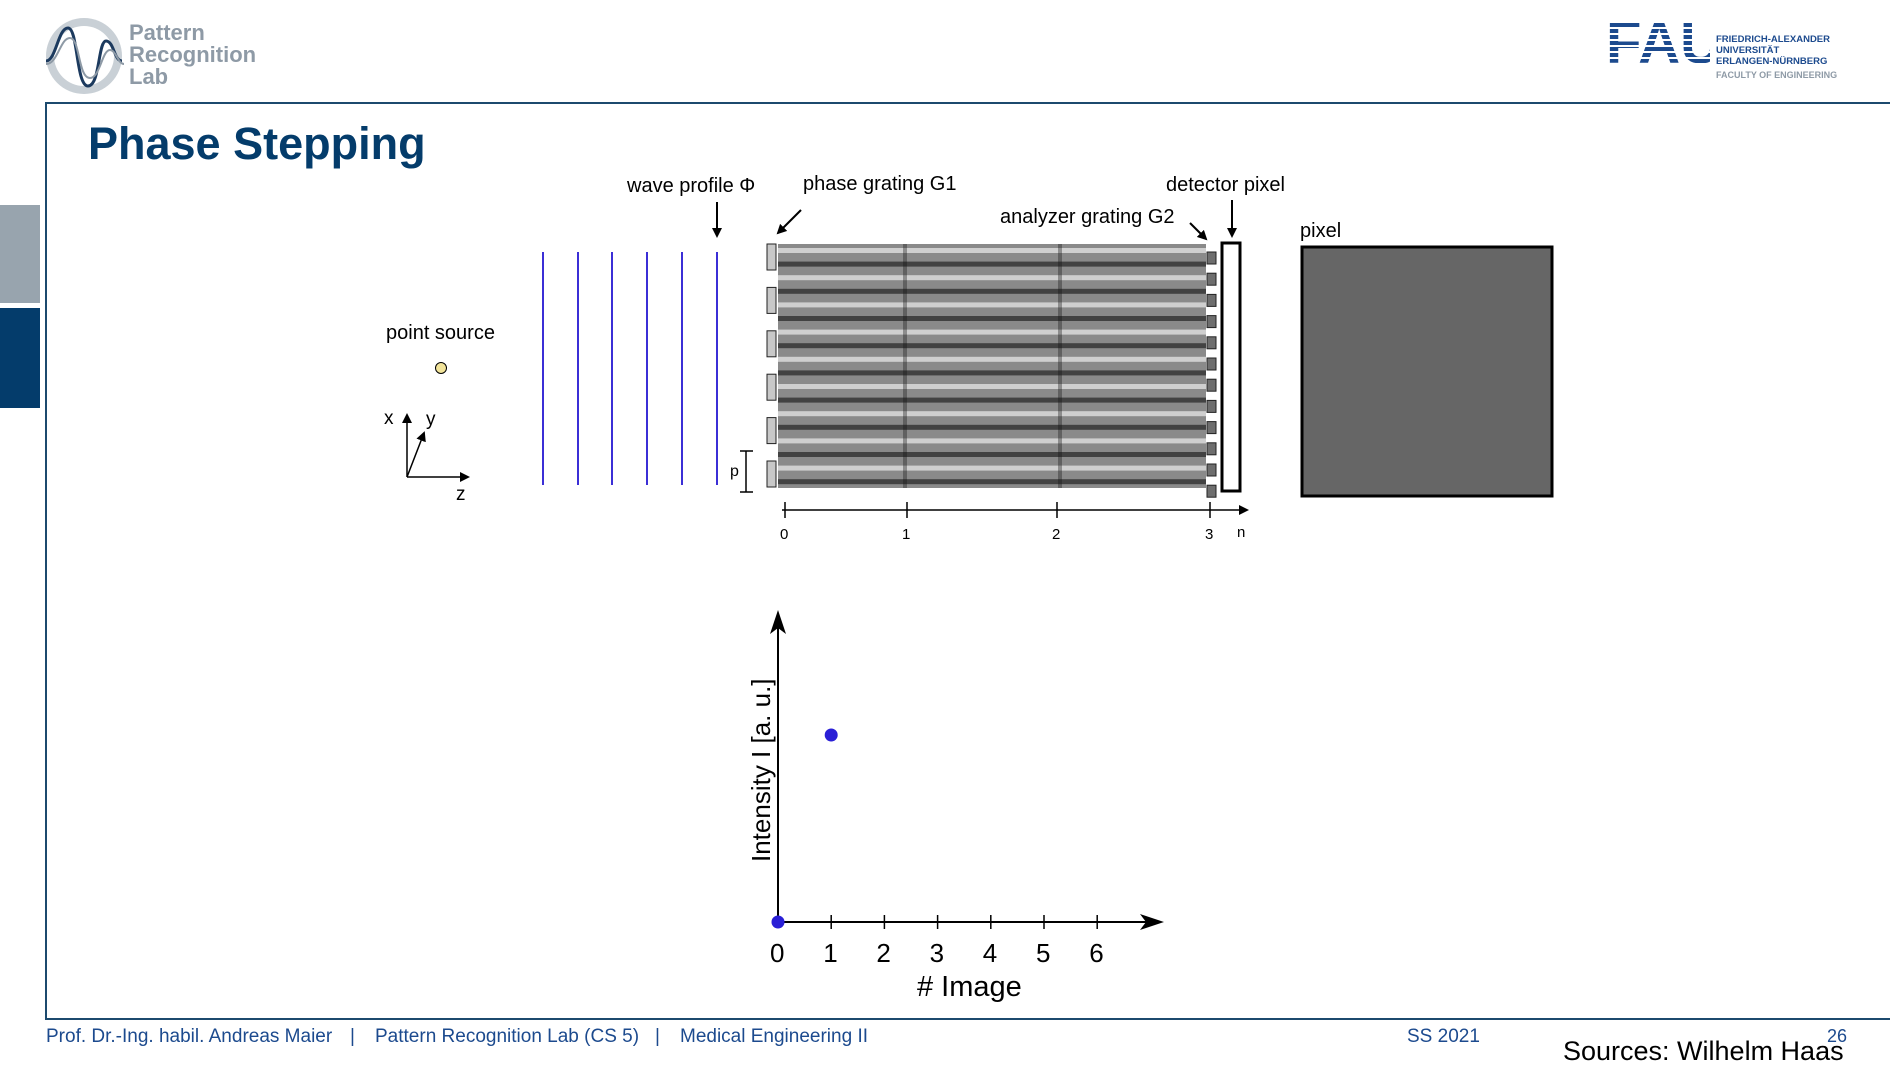 Image resolution: width=1890 pixels, height=1067 pixels. I want to click on lab-logo-line-3: Lab, so click(149, 76).